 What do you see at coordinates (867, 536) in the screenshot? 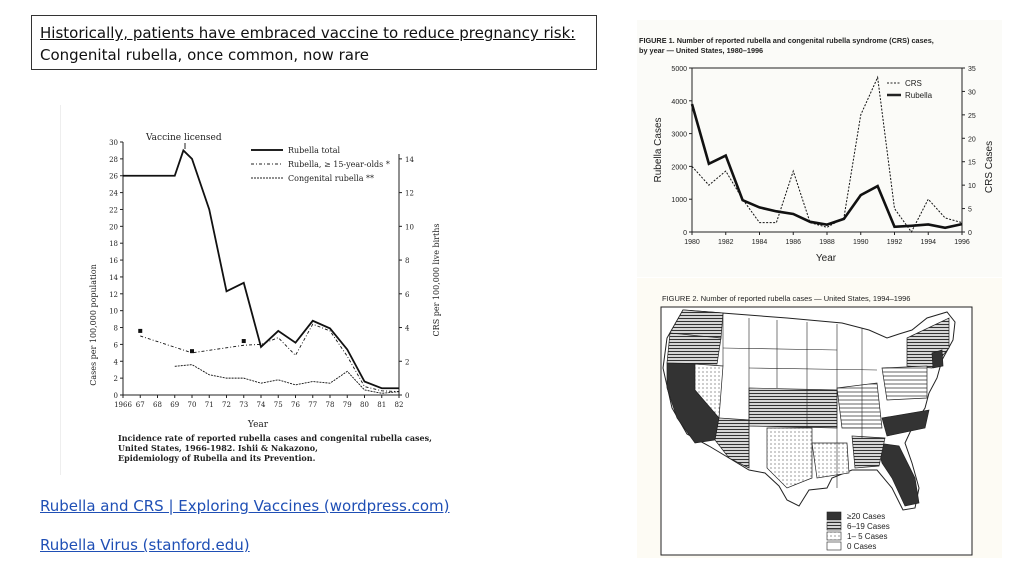
I see `fig2-legend-1-5: 1– 5 Cases` at bounding box center [867, 536].